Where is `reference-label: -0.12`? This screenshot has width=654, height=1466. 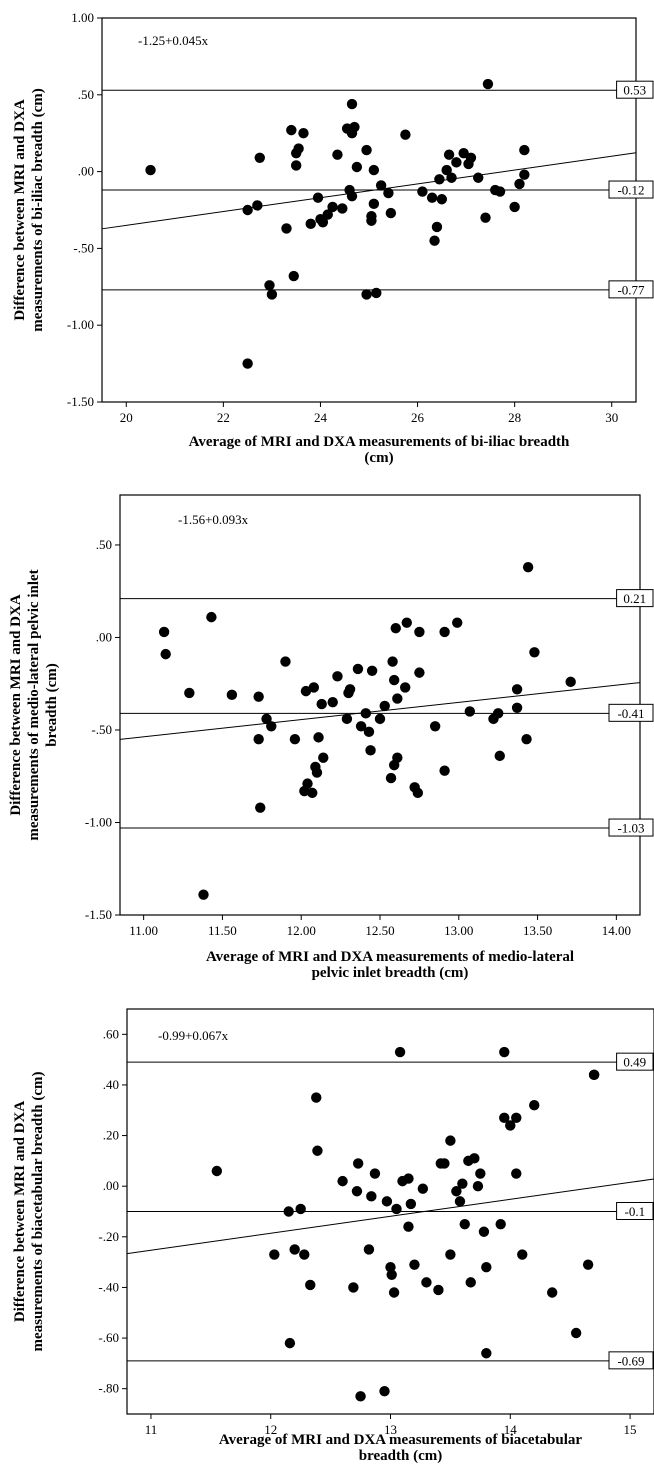
reference-label: -0.12 is located at coordinates (630, 190).